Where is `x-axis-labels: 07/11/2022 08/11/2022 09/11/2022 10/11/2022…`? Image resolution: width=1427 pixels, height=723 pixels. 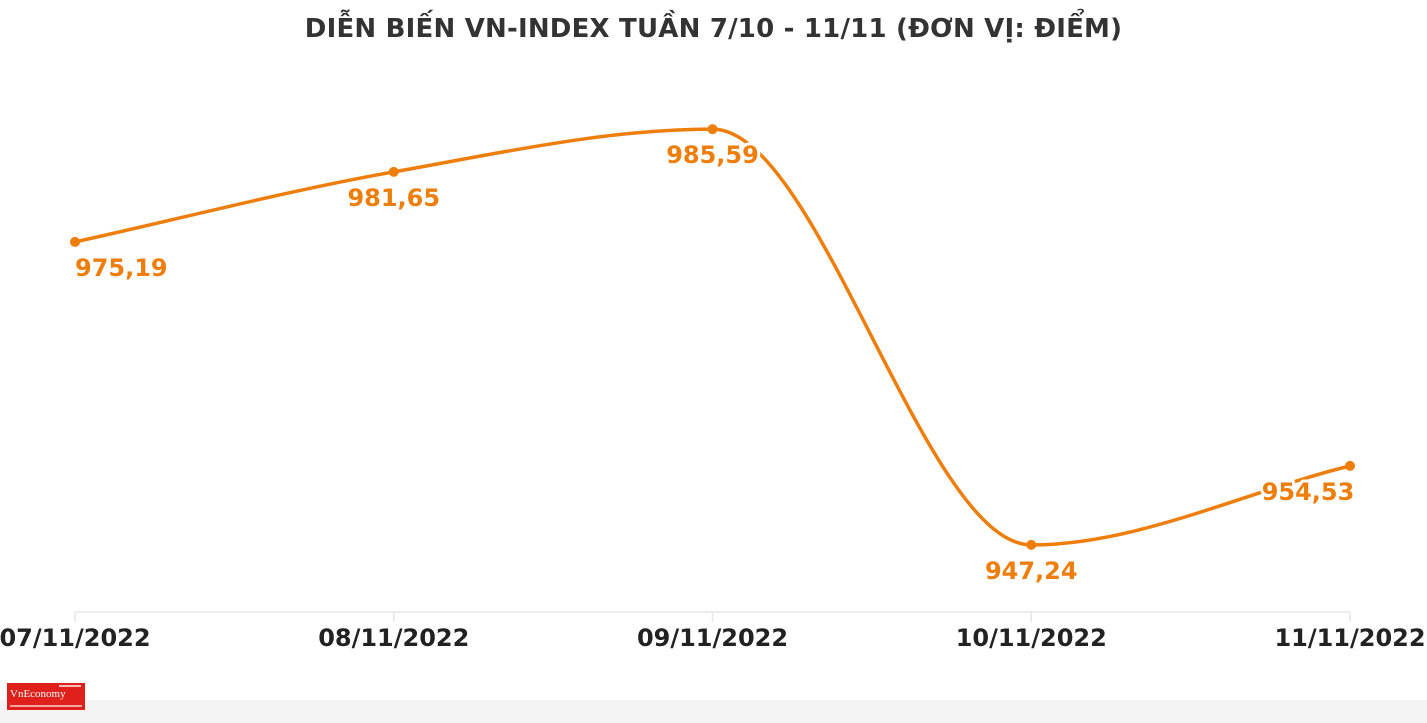
x-axis-labels: 07/11/2022 08/11/2022 09/11/2022 10/11/2022… is located at coordinates (713, 638).